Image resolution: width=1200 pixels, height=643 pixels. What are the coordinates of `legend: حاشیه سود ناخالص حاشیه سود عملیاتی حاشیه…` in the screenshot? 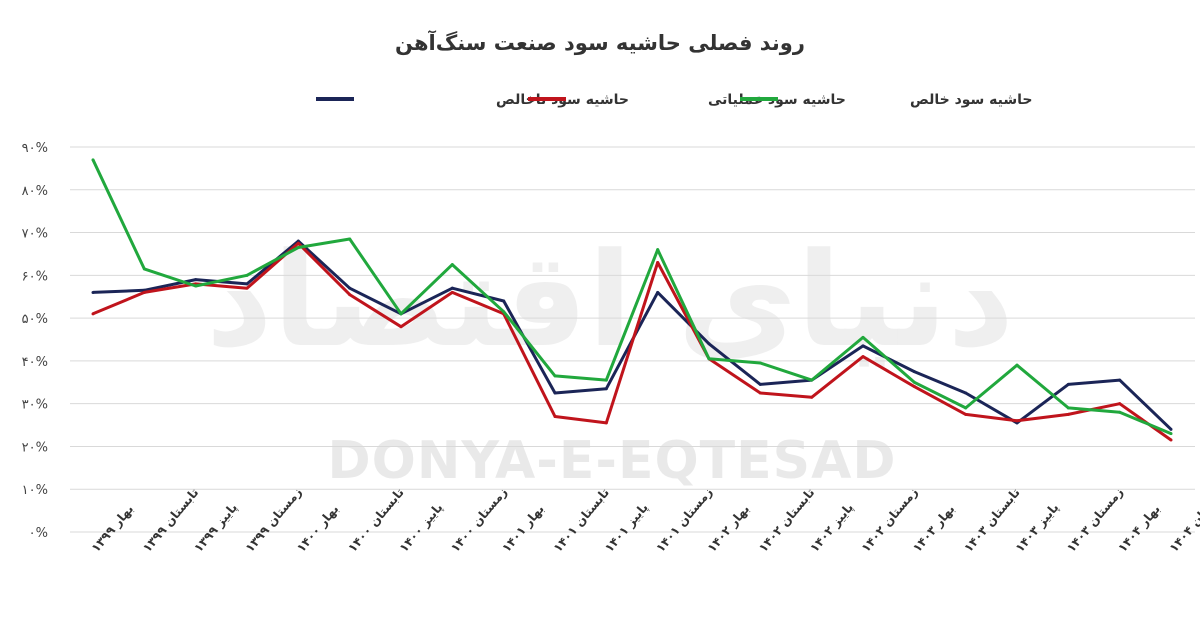 It's located at (674, 100).